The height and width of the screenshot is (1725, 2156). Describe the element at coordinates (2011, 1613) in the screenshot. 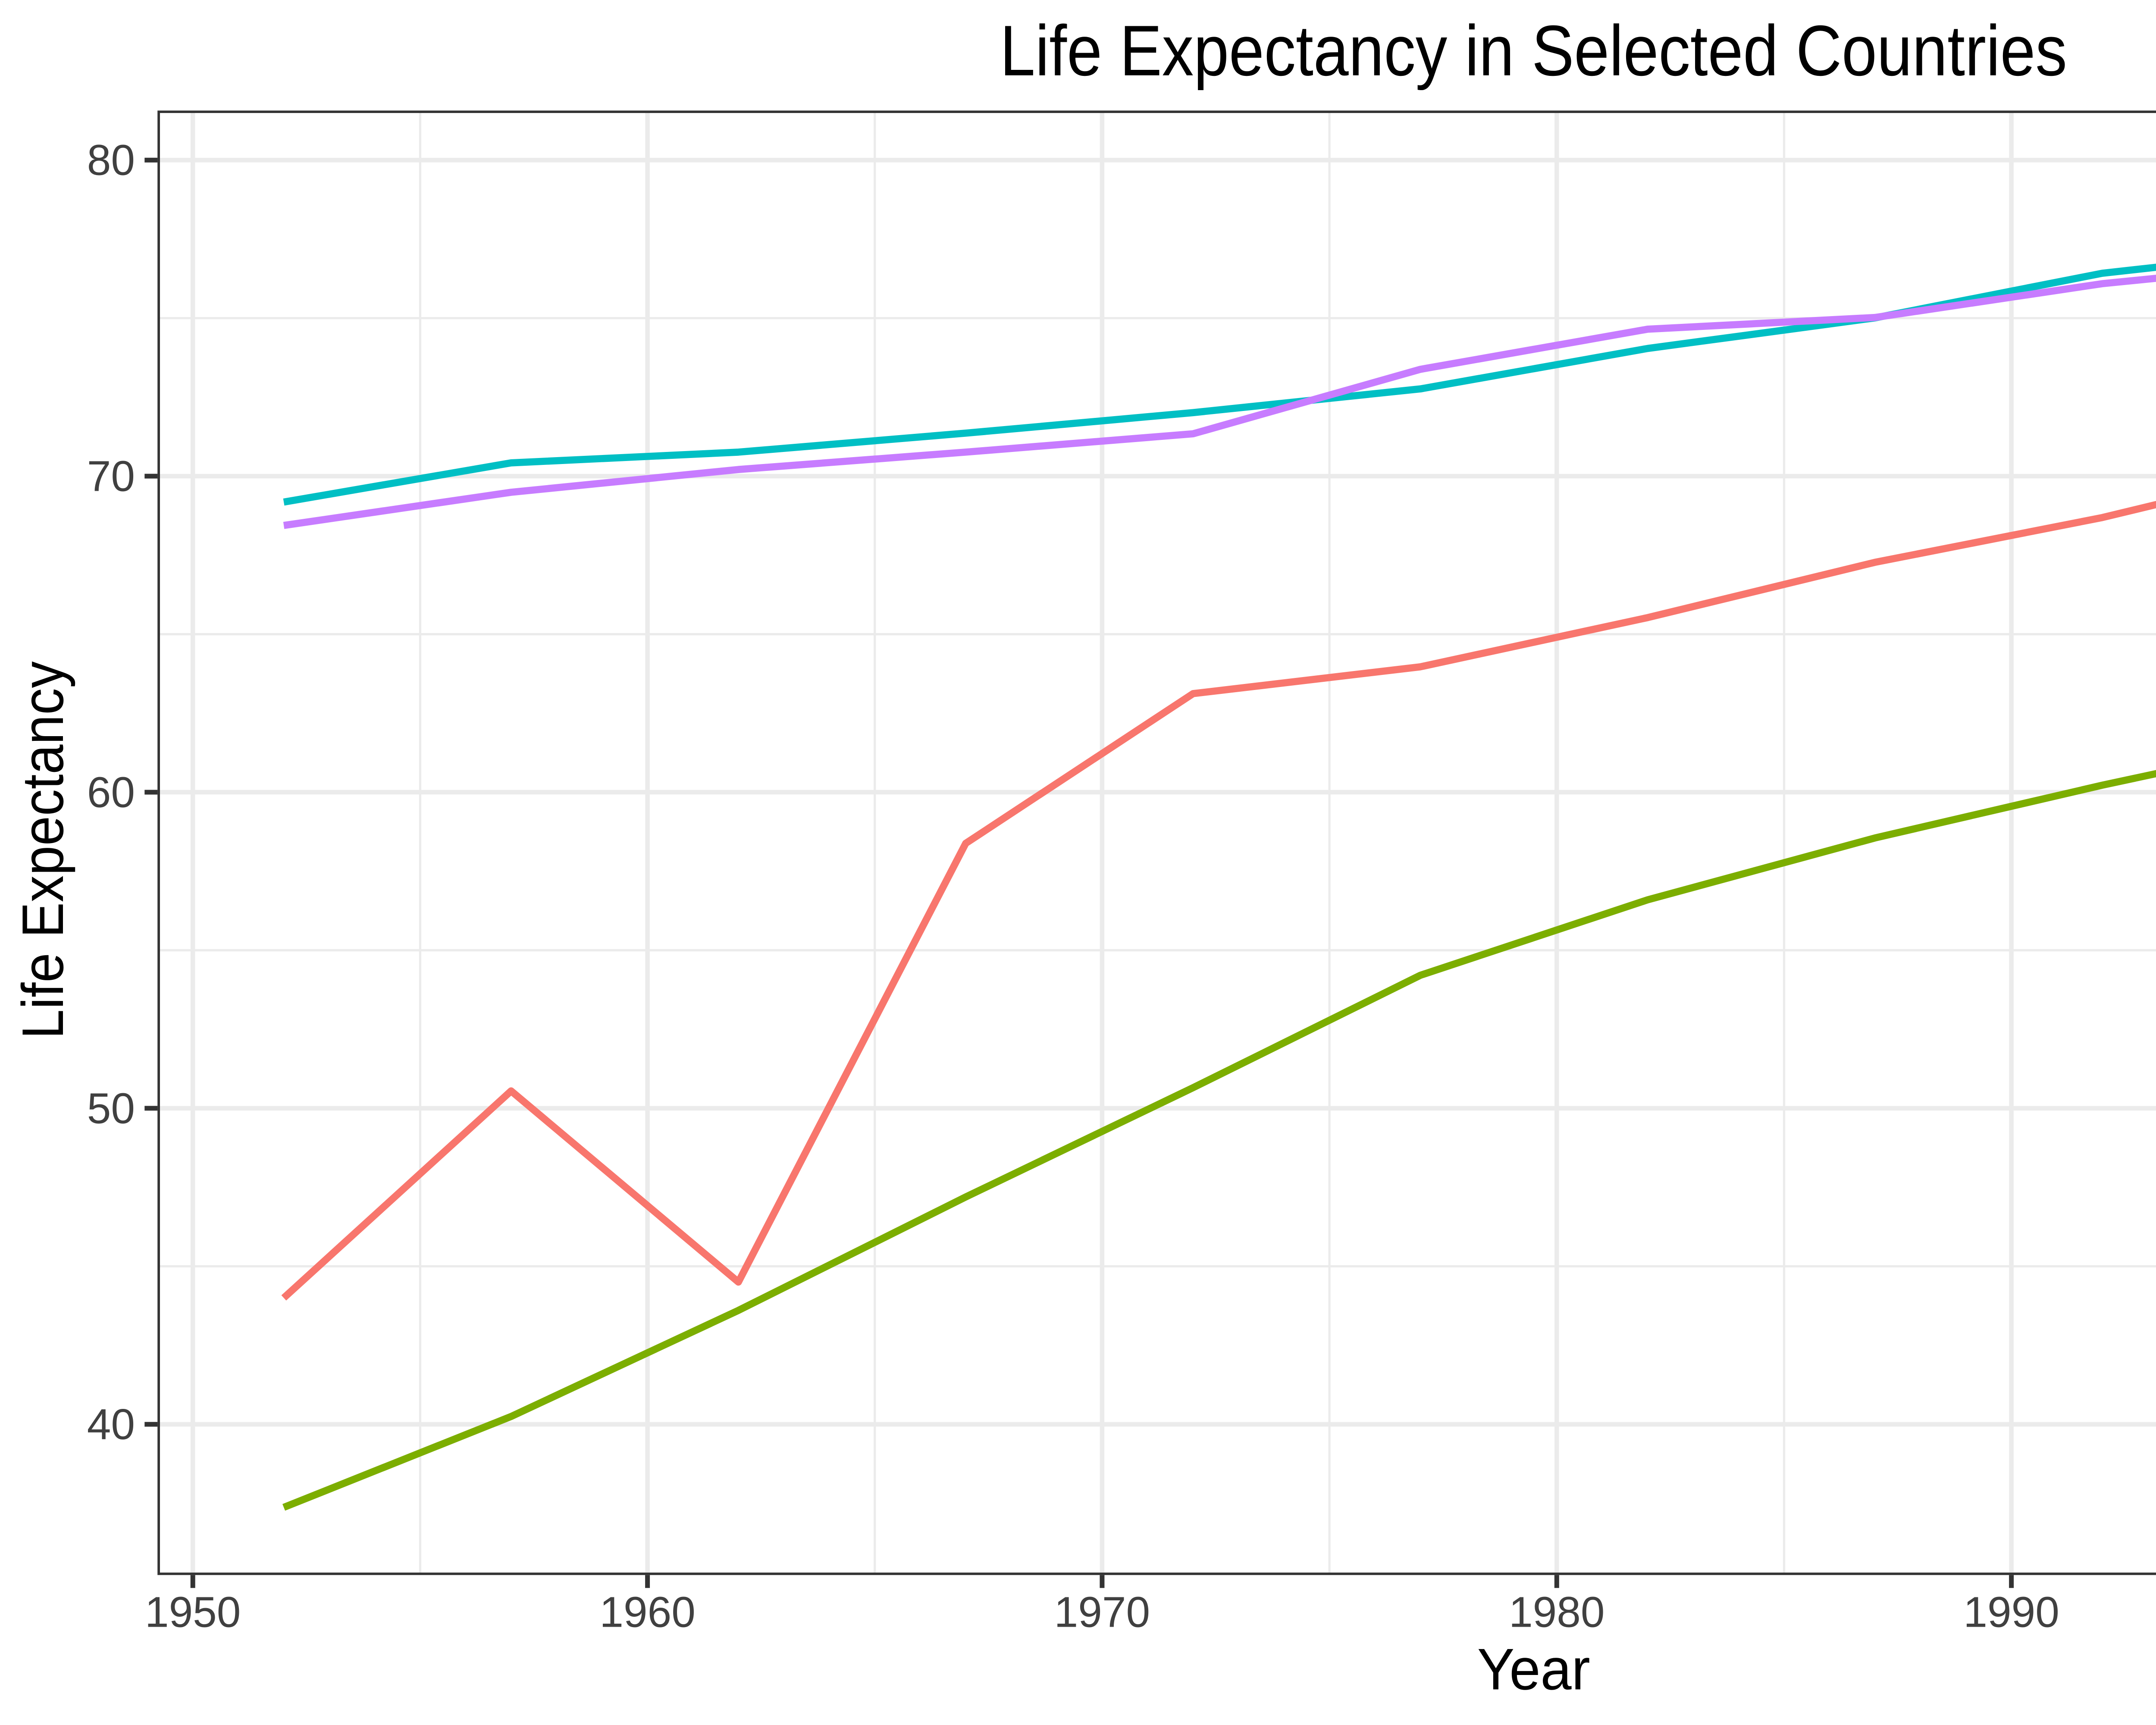

I see `svg-text: 1990` at that location.